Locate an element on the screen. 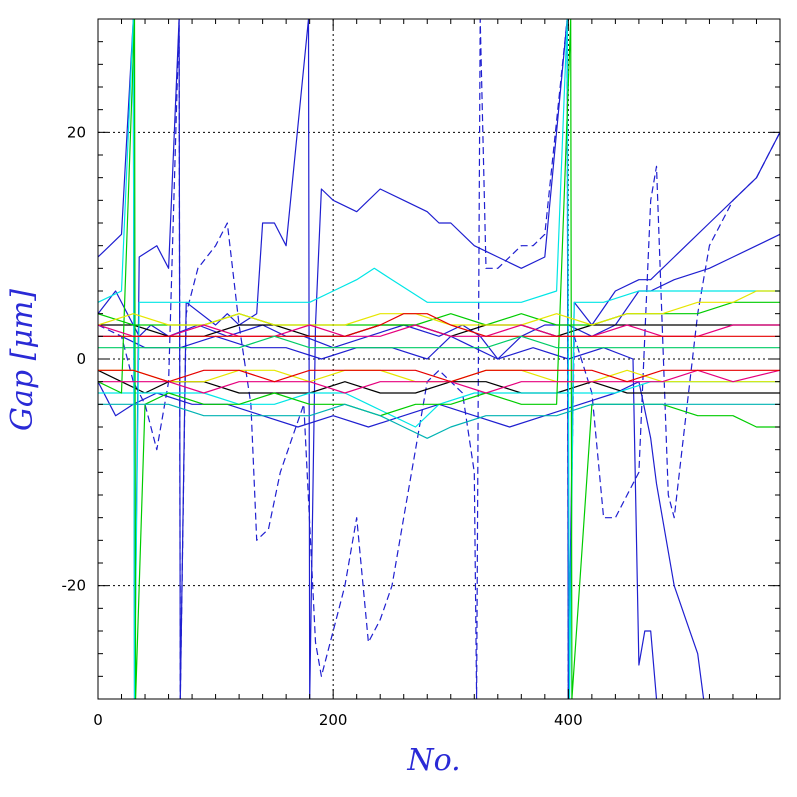  y-axis-title: Gap [μm] is located at coordinates (22, 360).